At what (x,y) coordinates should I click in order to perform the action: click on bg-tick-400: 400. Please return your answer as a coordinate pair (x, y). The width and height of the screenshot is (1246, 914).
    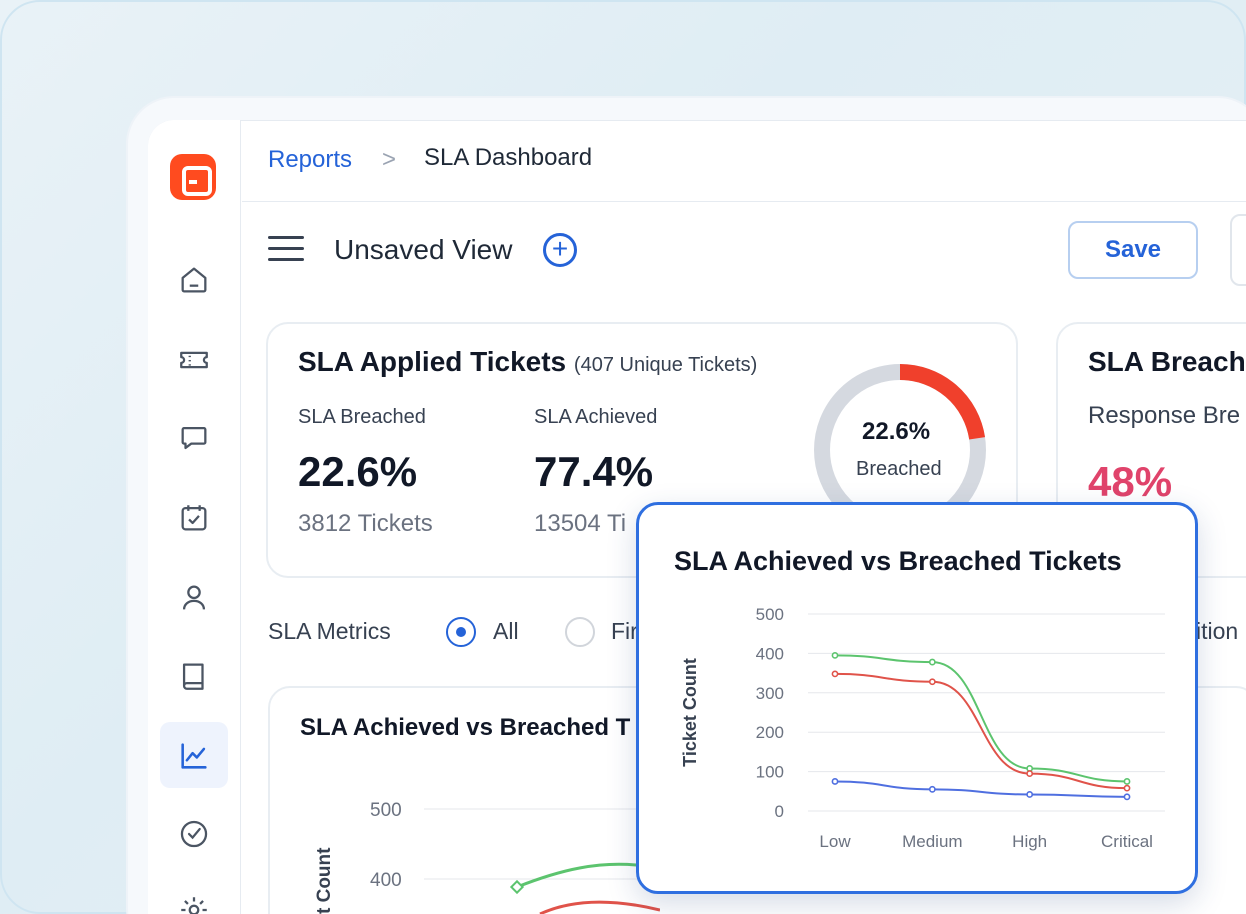
    Looking at the image, I should click on (386, 880).